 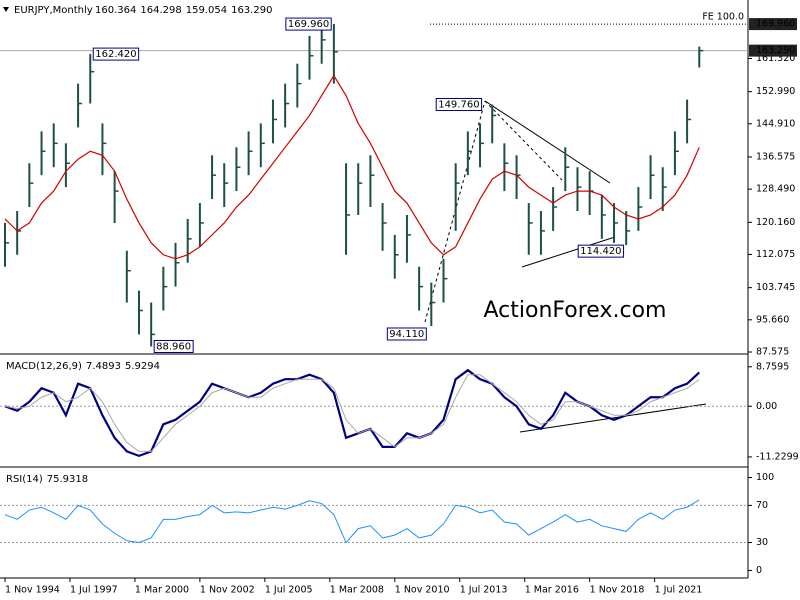 What do you see at coordinates (772, 319) in the screenshot?
I see `y-tick-label: 95.660` at bounding box center [772, 319].